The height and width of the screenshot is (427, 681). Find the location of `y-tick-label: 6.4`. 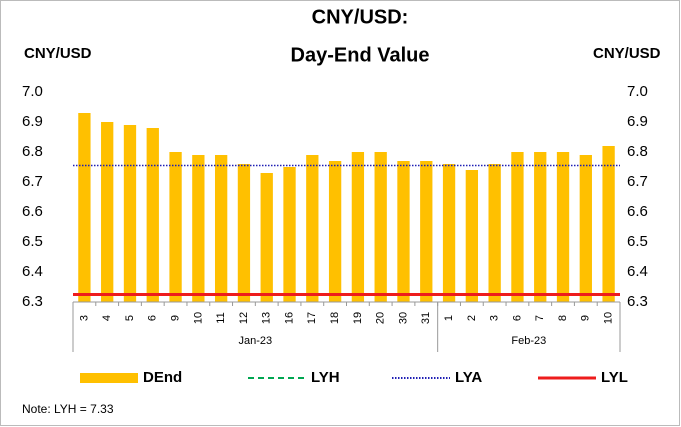

y-tick-label: 6.4 is located at coordinates (32, 271).